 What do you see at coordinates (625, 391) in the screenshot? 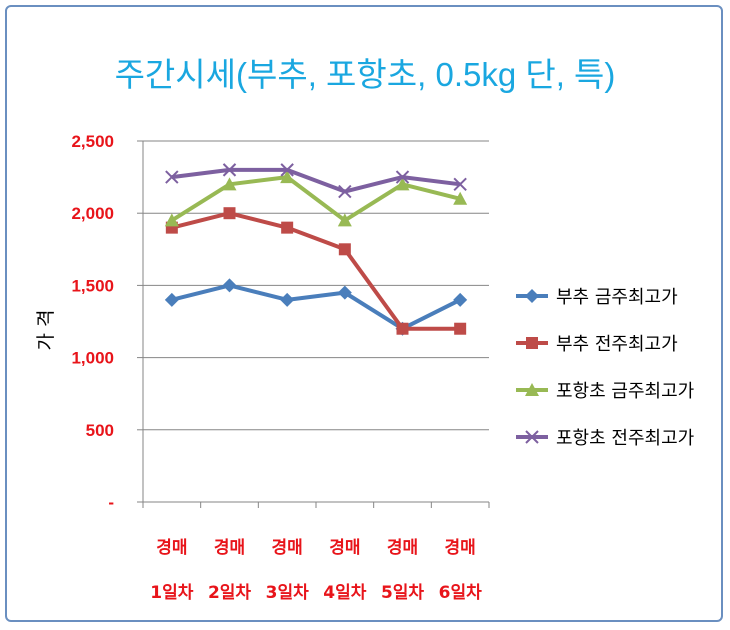
I see `legend-label: 포항초 금주최고가` at bounding box center [625, 391].